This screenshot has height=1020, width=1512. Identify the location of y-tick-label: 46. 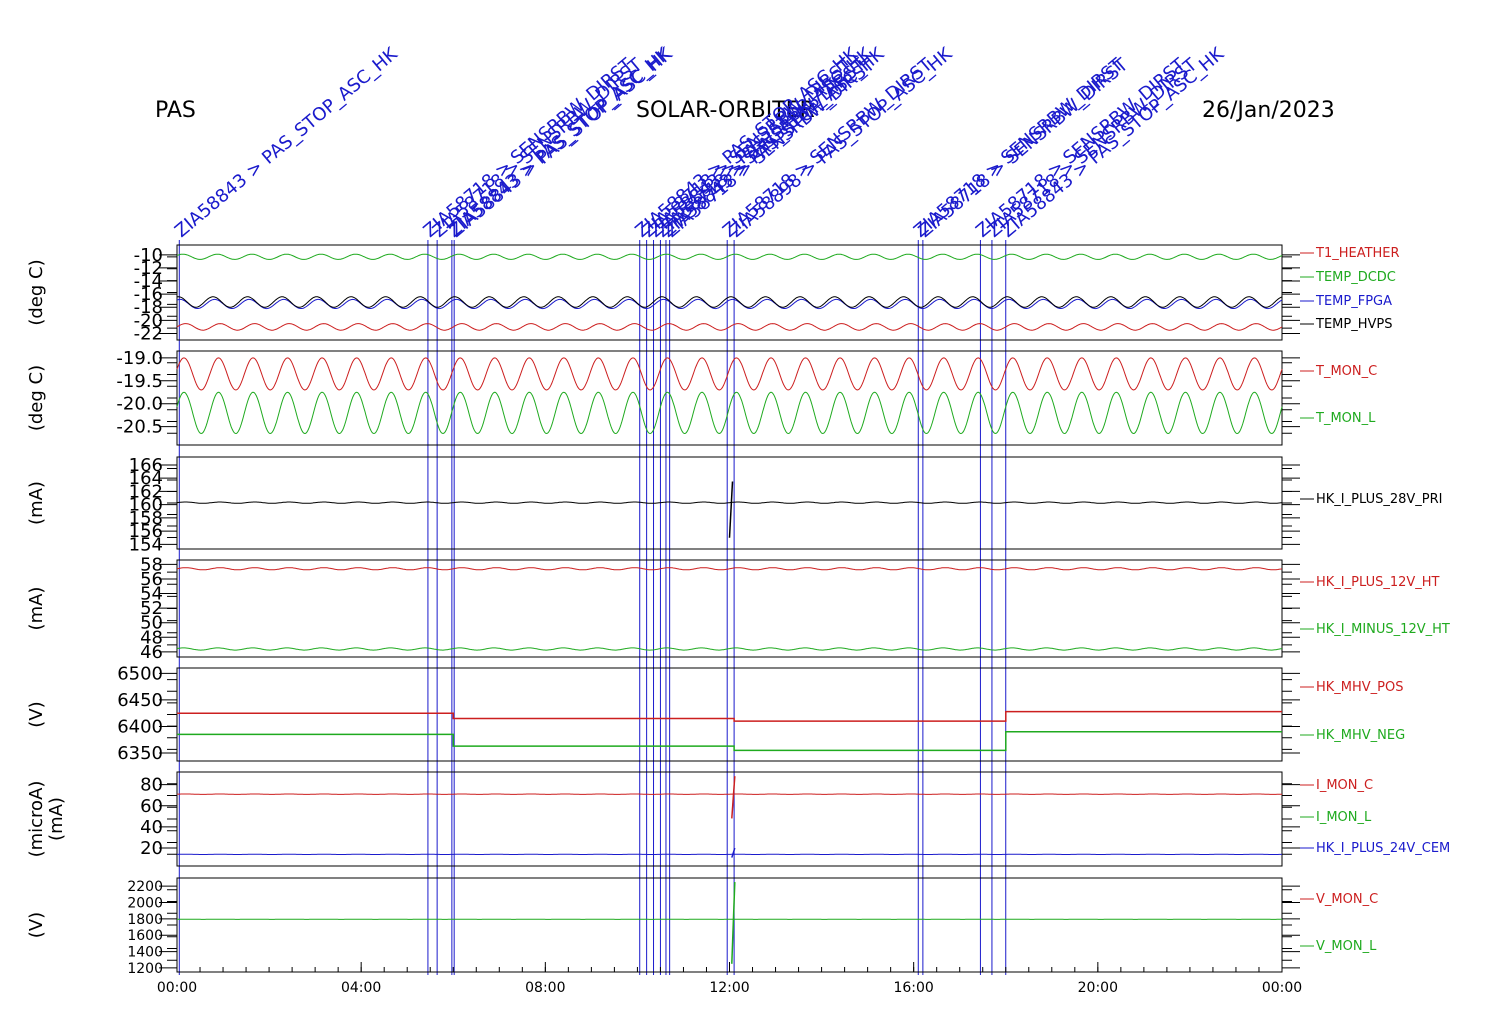
(151, 652).